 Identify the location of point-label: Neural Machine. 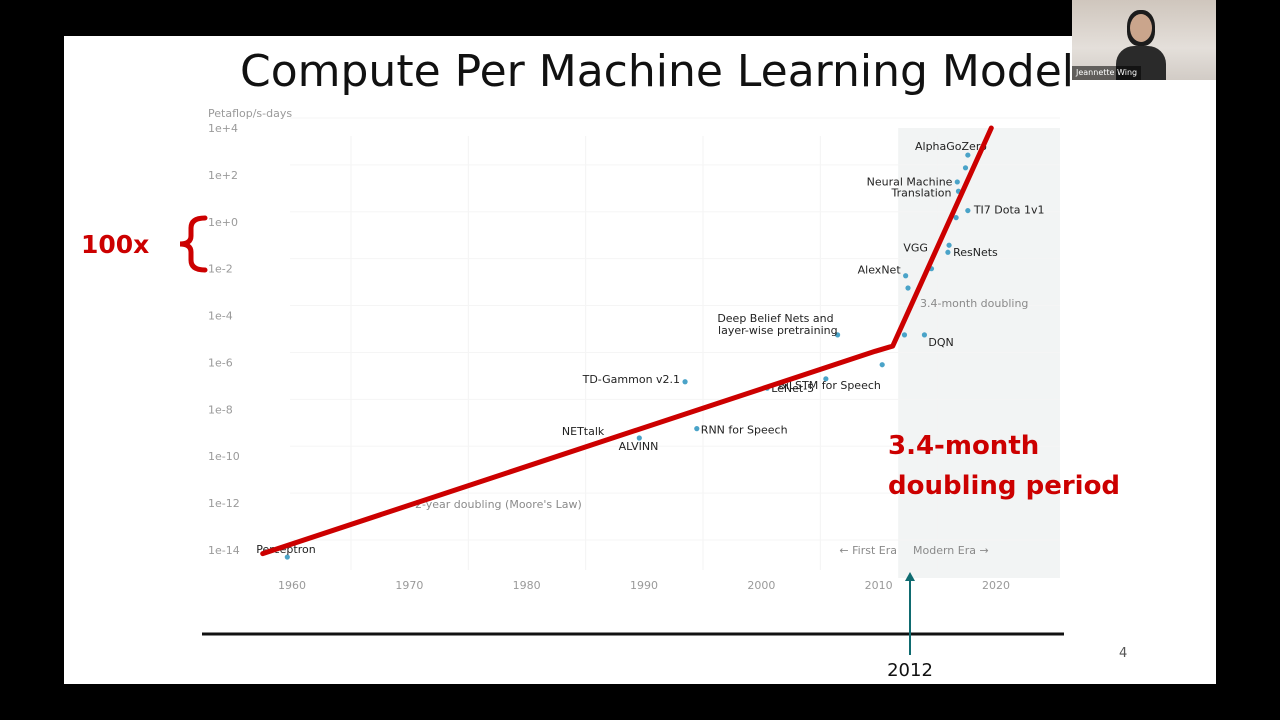
(910, 181).